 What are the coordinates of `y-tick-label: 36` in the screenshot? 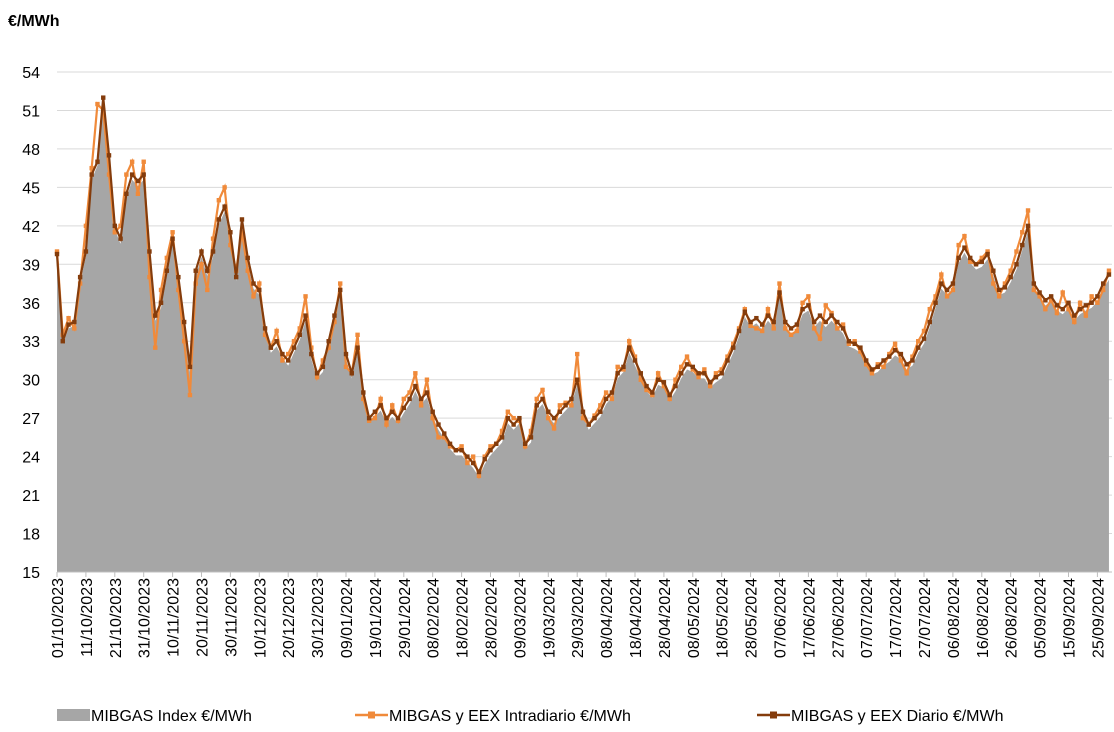 It's located at (31, 304).